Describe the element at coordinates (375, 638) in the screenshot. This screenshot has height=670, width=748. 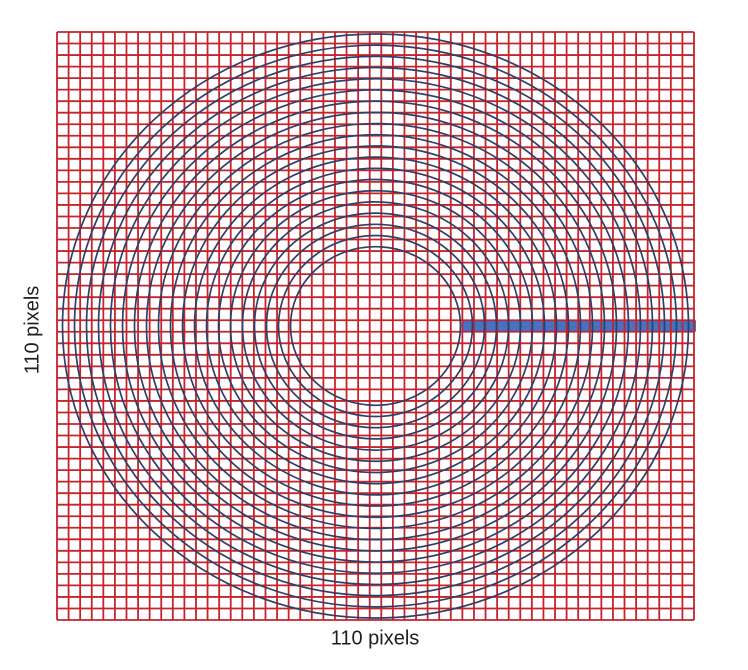
I see `x-axis-label: 110 pixels` at that location.